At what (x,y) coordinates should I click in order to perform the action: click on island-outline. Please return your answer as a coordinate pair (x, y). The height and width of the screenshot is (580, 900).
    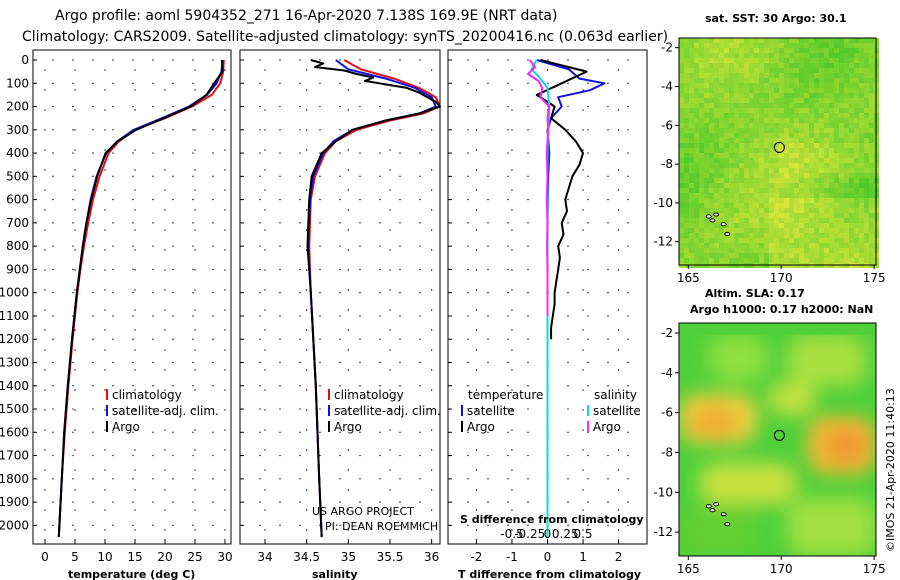
    Looking at the image, I should click on (727, 524).